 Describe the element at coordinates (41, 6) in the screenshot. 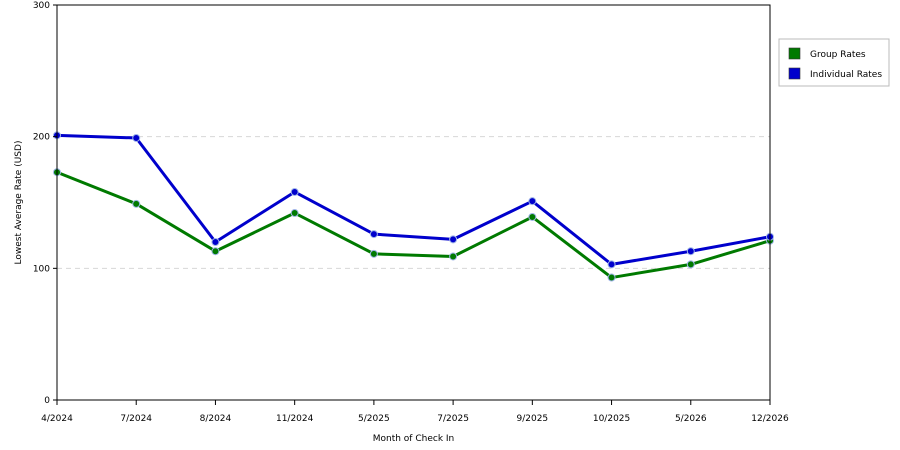

I see `y-tick-label-3: 300` at that location.